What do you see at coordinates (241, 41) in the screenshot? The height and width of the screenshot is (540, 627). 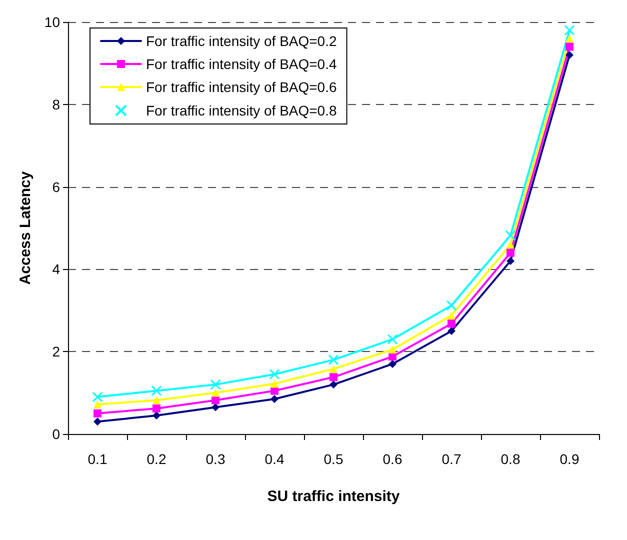 I see `legend-label: For traffic intensity of BAQ=0.2` at bounding box center [241, 41].